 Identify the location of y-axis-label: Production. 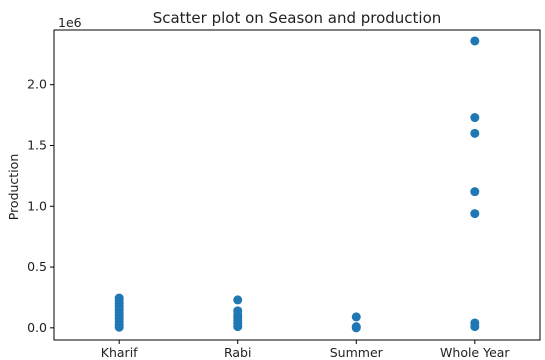
(13, 187).